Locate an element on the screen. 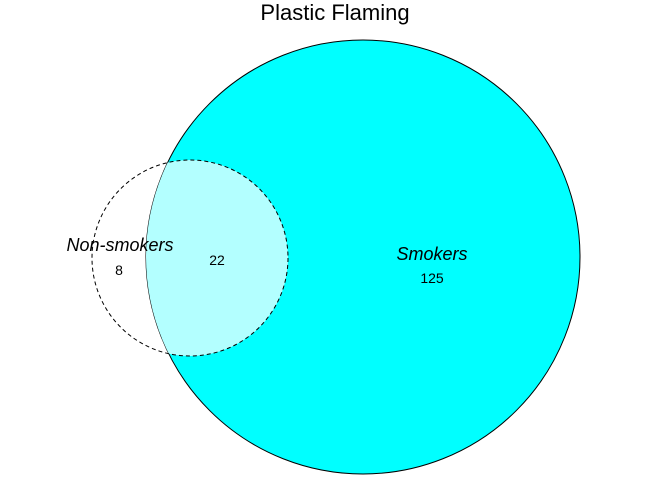  non-smokers-only-count: 8 is located at coordinates (119, 270).